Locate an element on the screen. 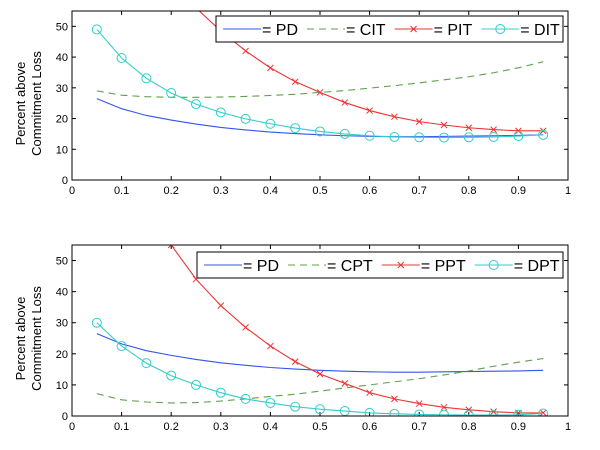 This screenshot has height=450, width=600. legend: = PD = CPT = PPT = DPT is located at coordinates (380, 265).